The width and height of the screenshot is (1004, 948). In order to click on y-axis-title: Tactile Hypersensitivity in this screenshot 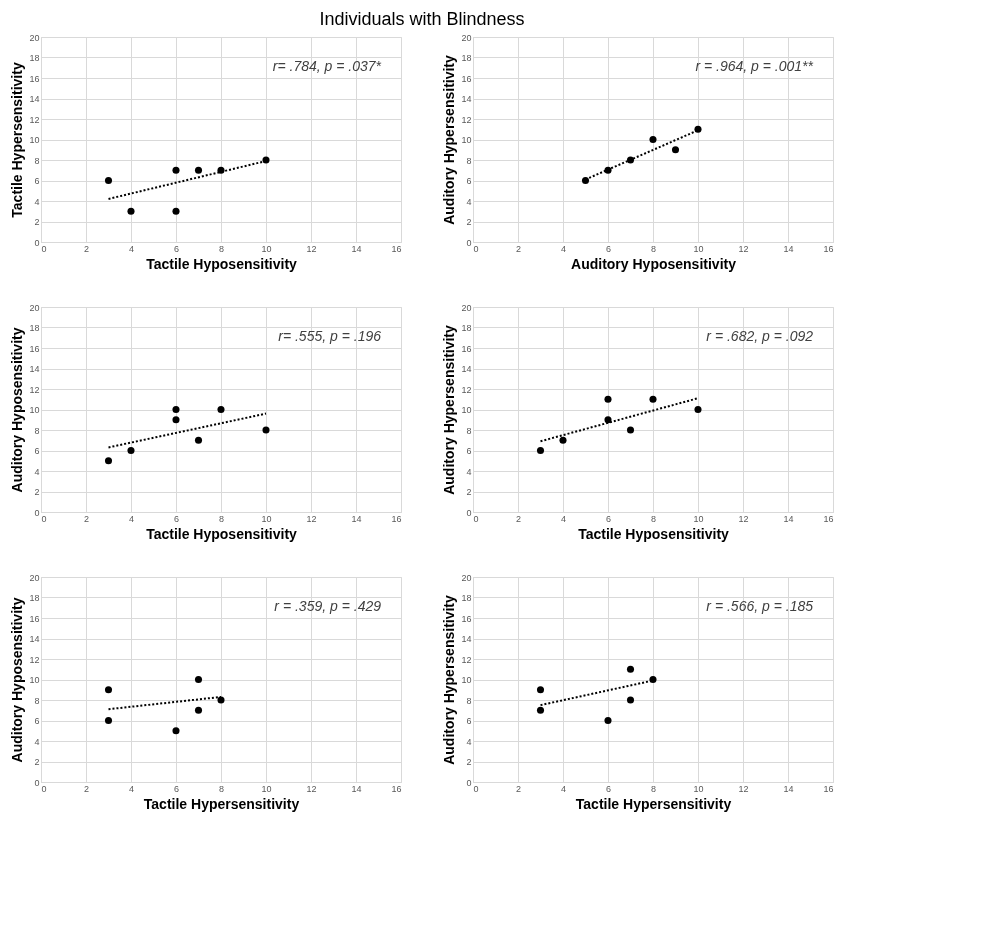, I will do `click(17, 140)`.